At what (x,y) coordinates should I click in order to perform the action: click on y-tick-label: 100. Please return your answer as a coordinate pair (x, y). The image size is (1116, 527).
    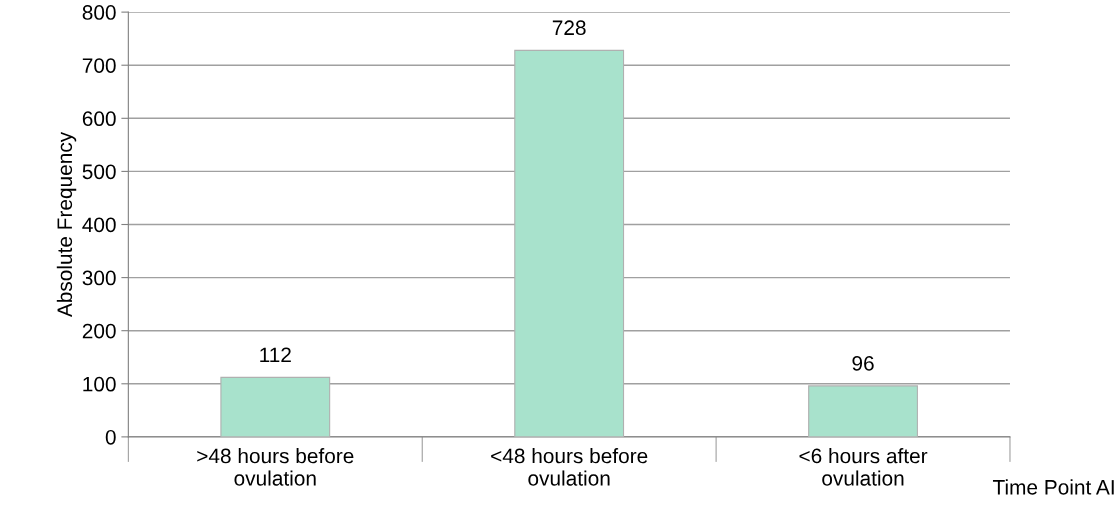
    Looking at the image, I should click on (99, 384).